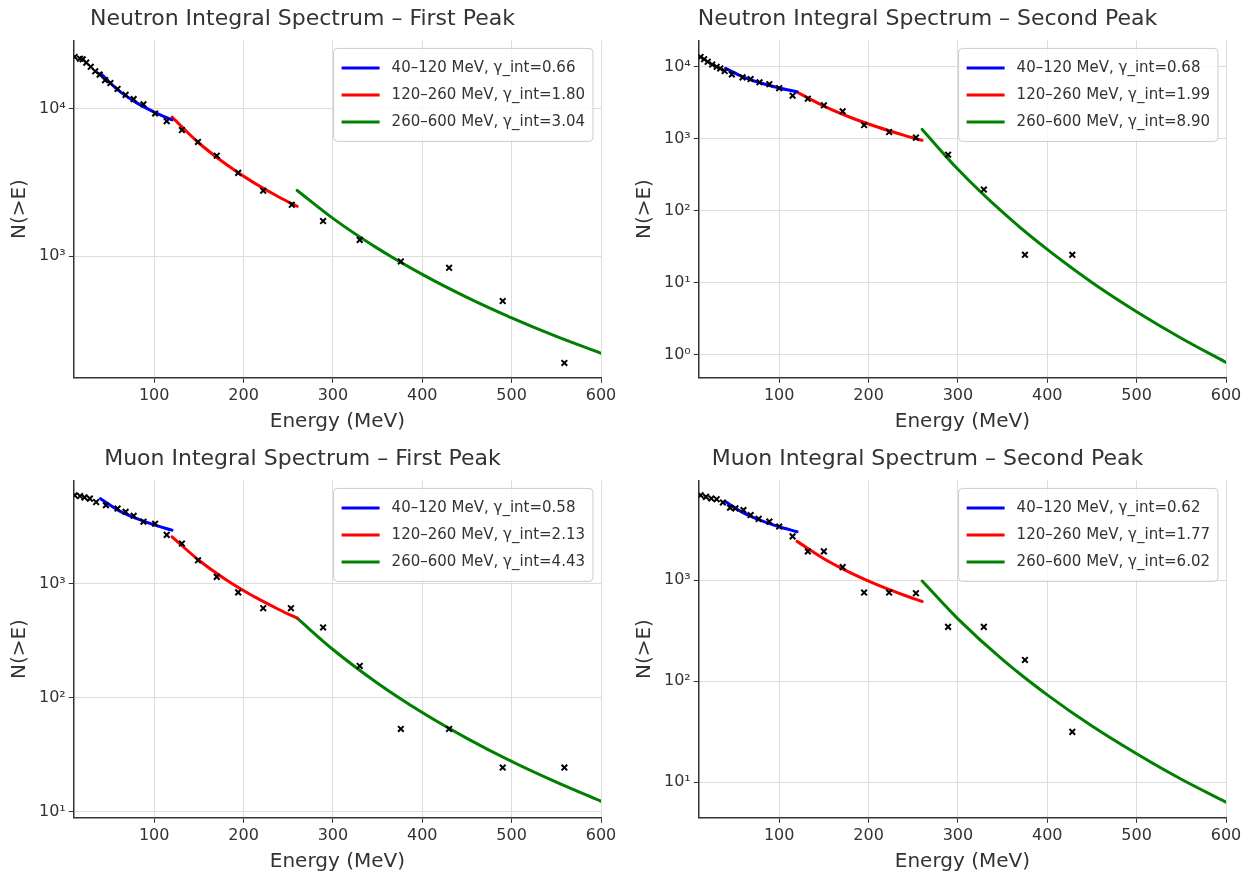 The image size is (1251, 883). Describe the element at coordinates (1108, 507) in the screenshot. I see `legend-label: 40–120 MeV, γ_int=0.62` at that location.